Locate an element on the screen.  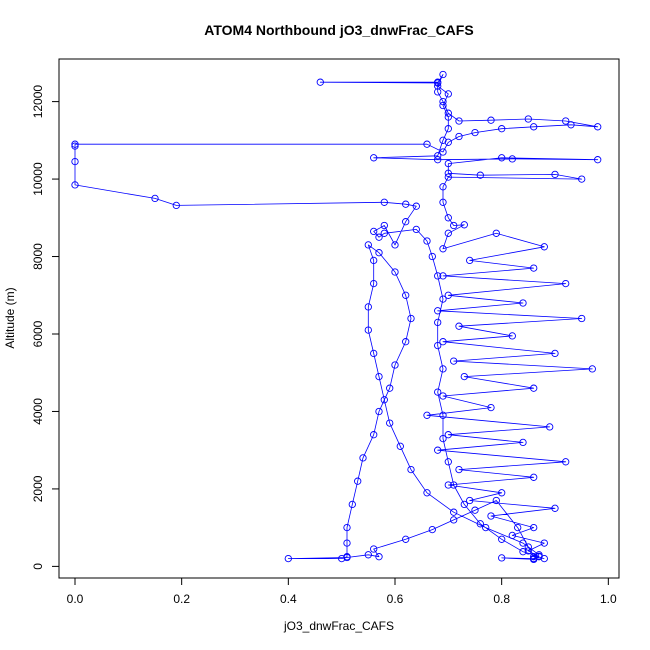
x-tick-label: 0.2 is located at coordinates (181, 599).